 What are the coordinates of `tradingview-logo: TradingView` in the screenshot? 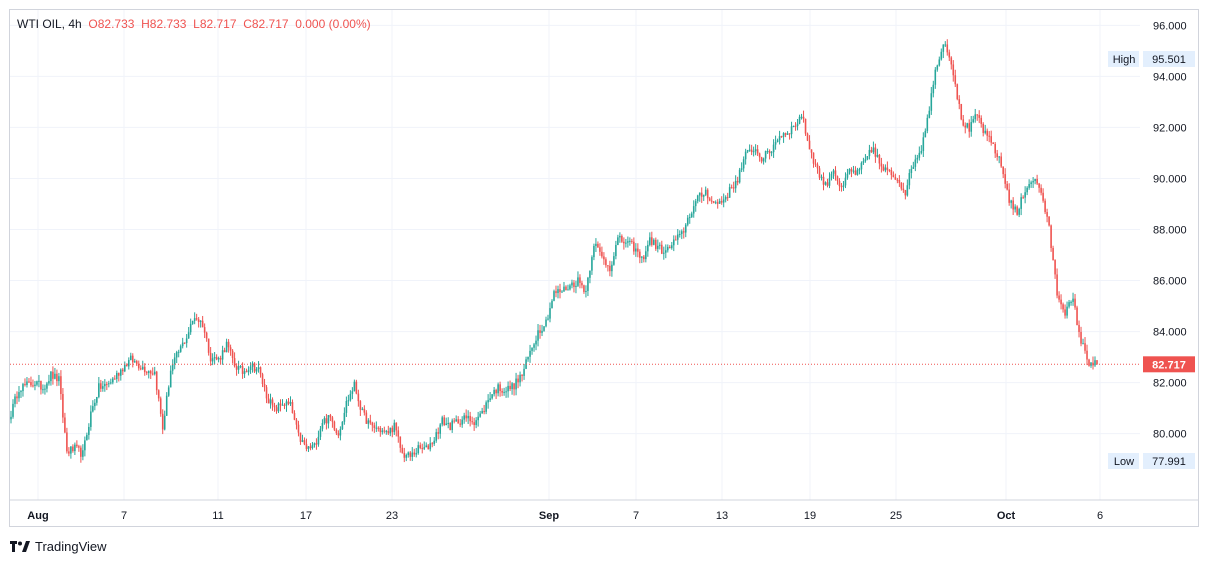 It's located at (58, 546).